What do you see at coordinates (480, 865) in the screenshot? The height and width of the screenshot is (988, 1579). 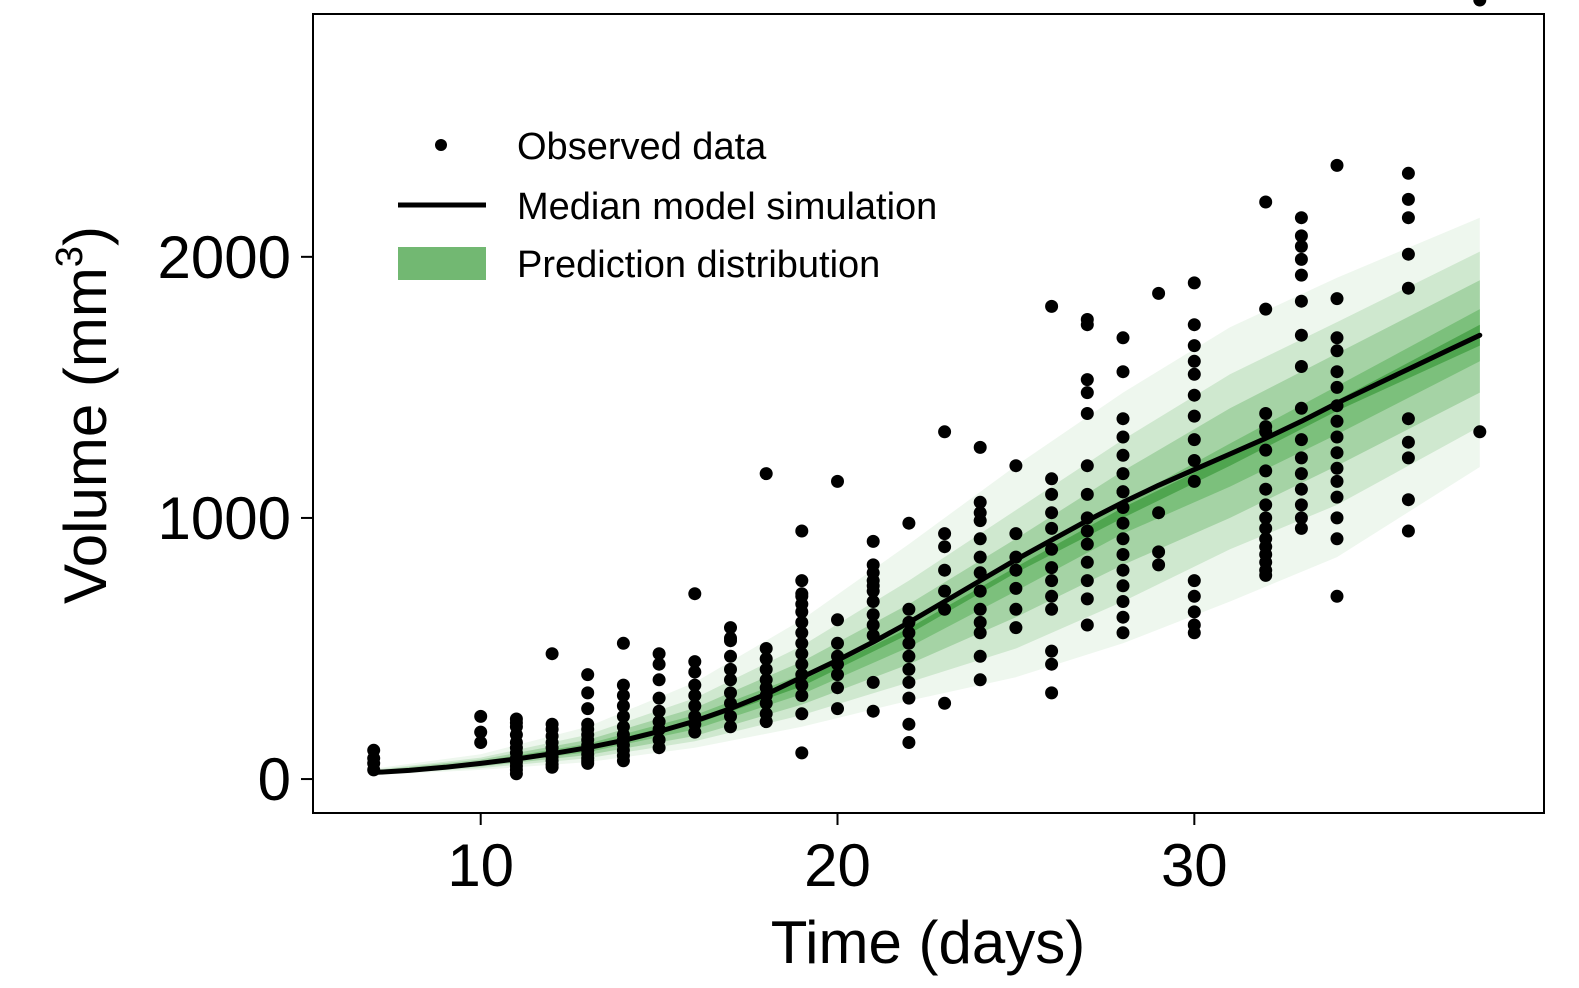 I see `x-tick-label-10: 10` at bounding box center [480, 865].